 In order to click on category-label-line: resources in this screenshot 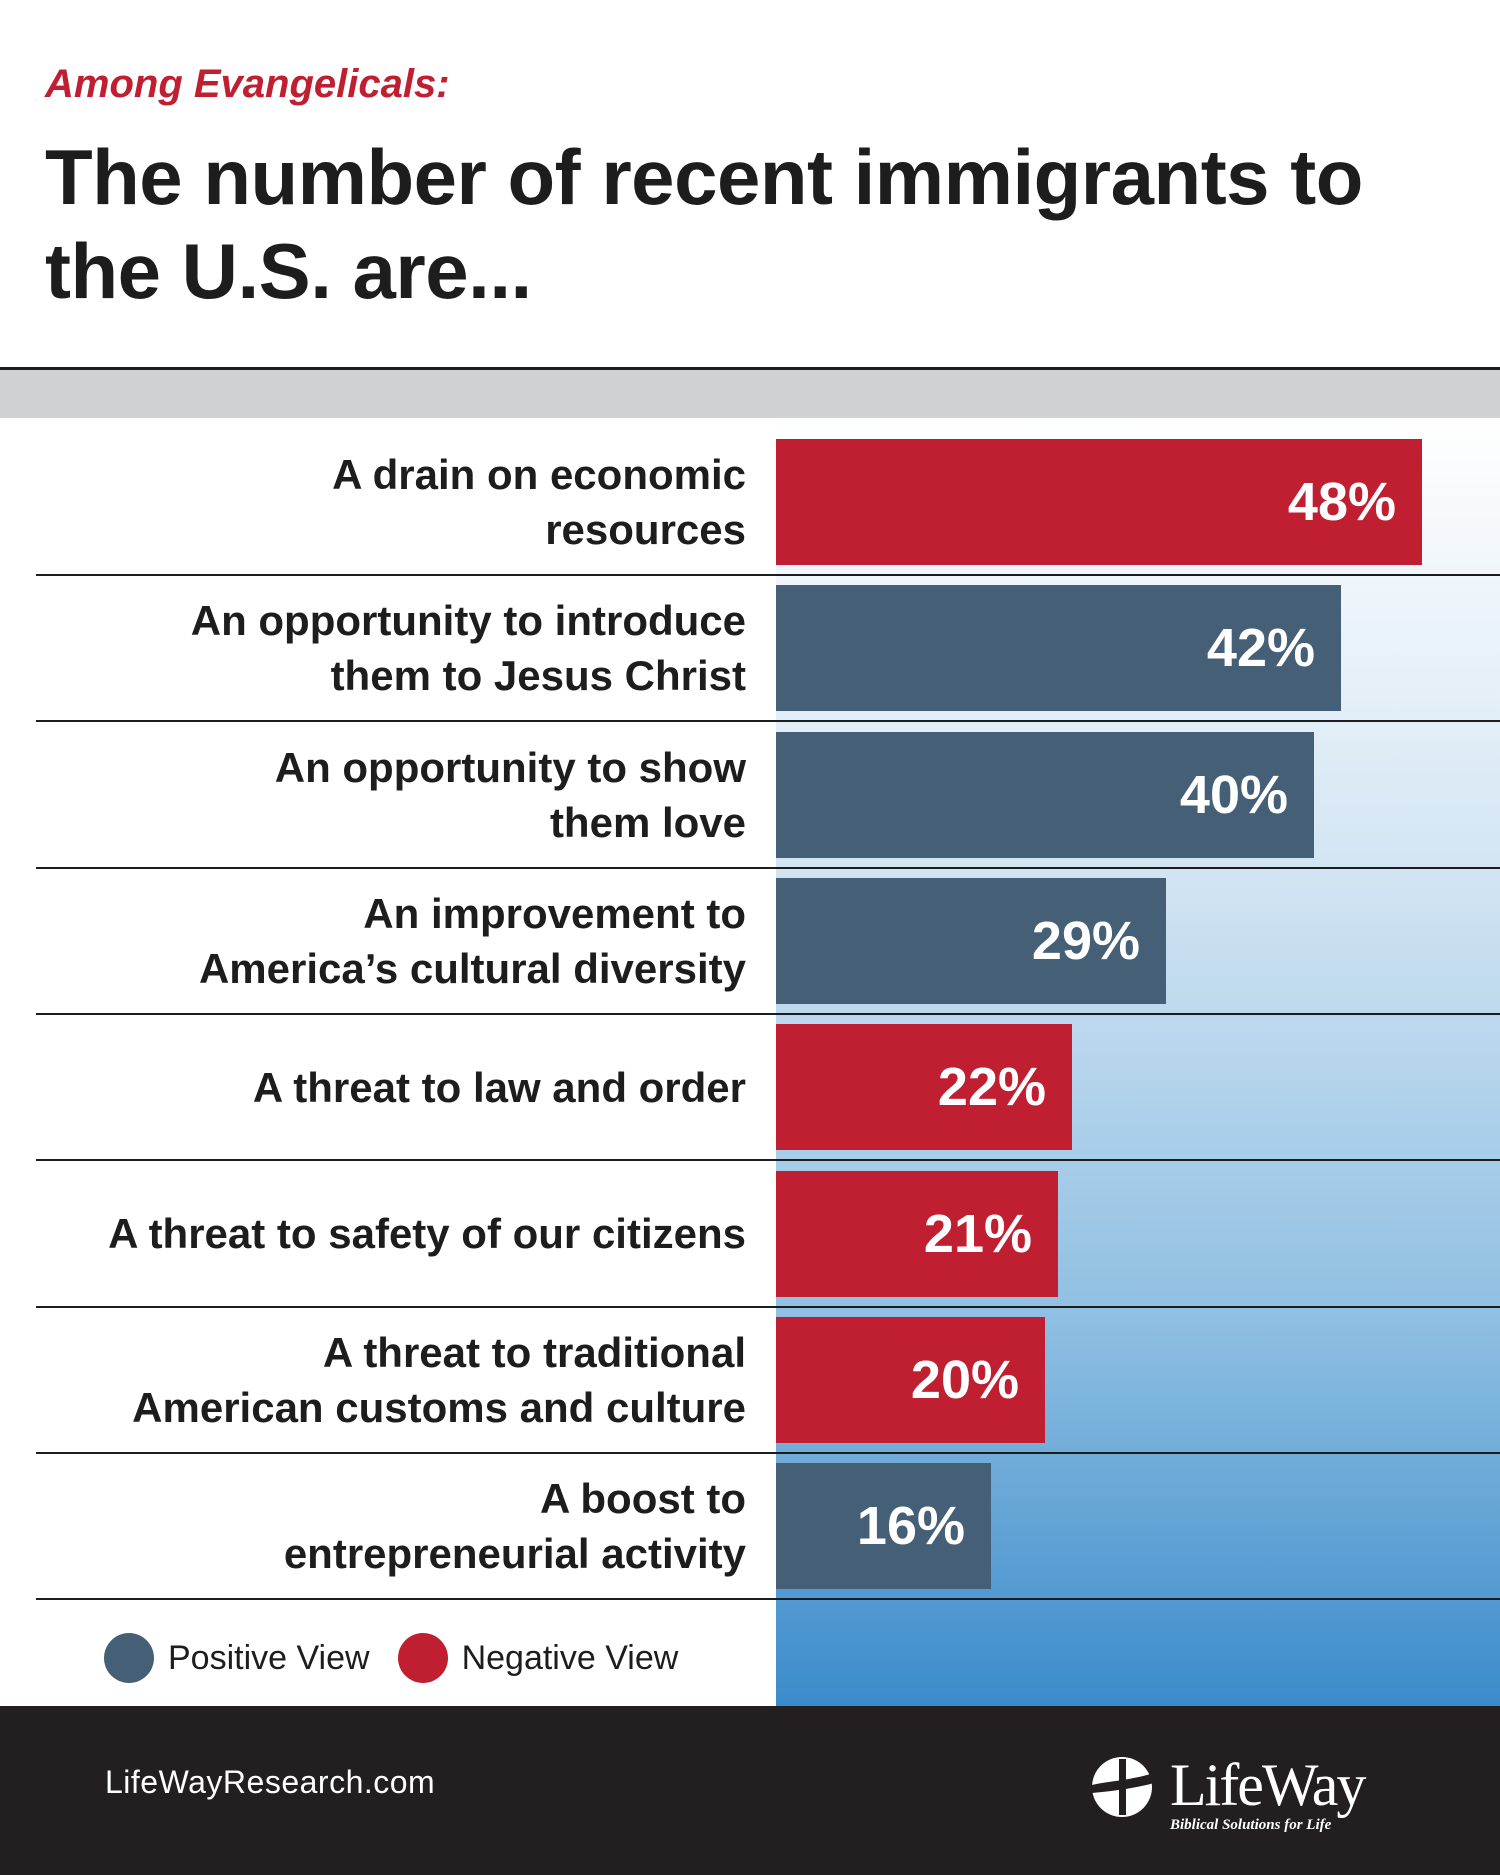, I will do `click(645, 529)`.